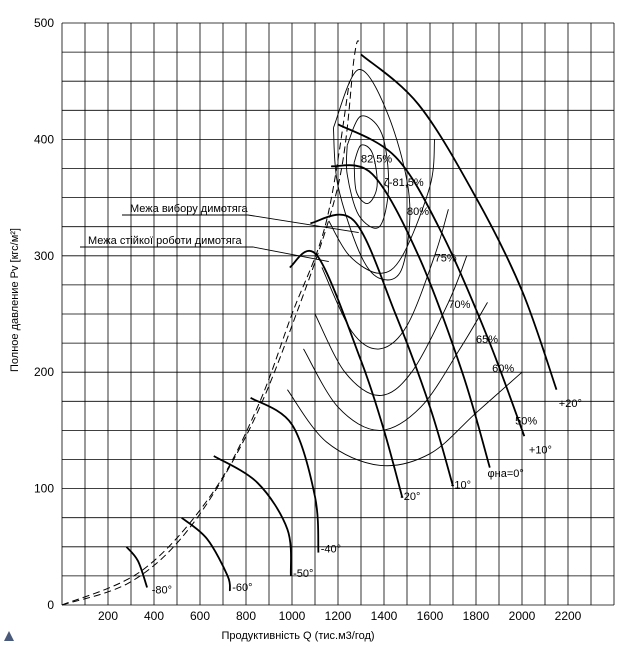 This screenshot has width=626, height=650. I want to click on y-axis-label: Полное давление Pv [кгс/м²], so click(15, 300).